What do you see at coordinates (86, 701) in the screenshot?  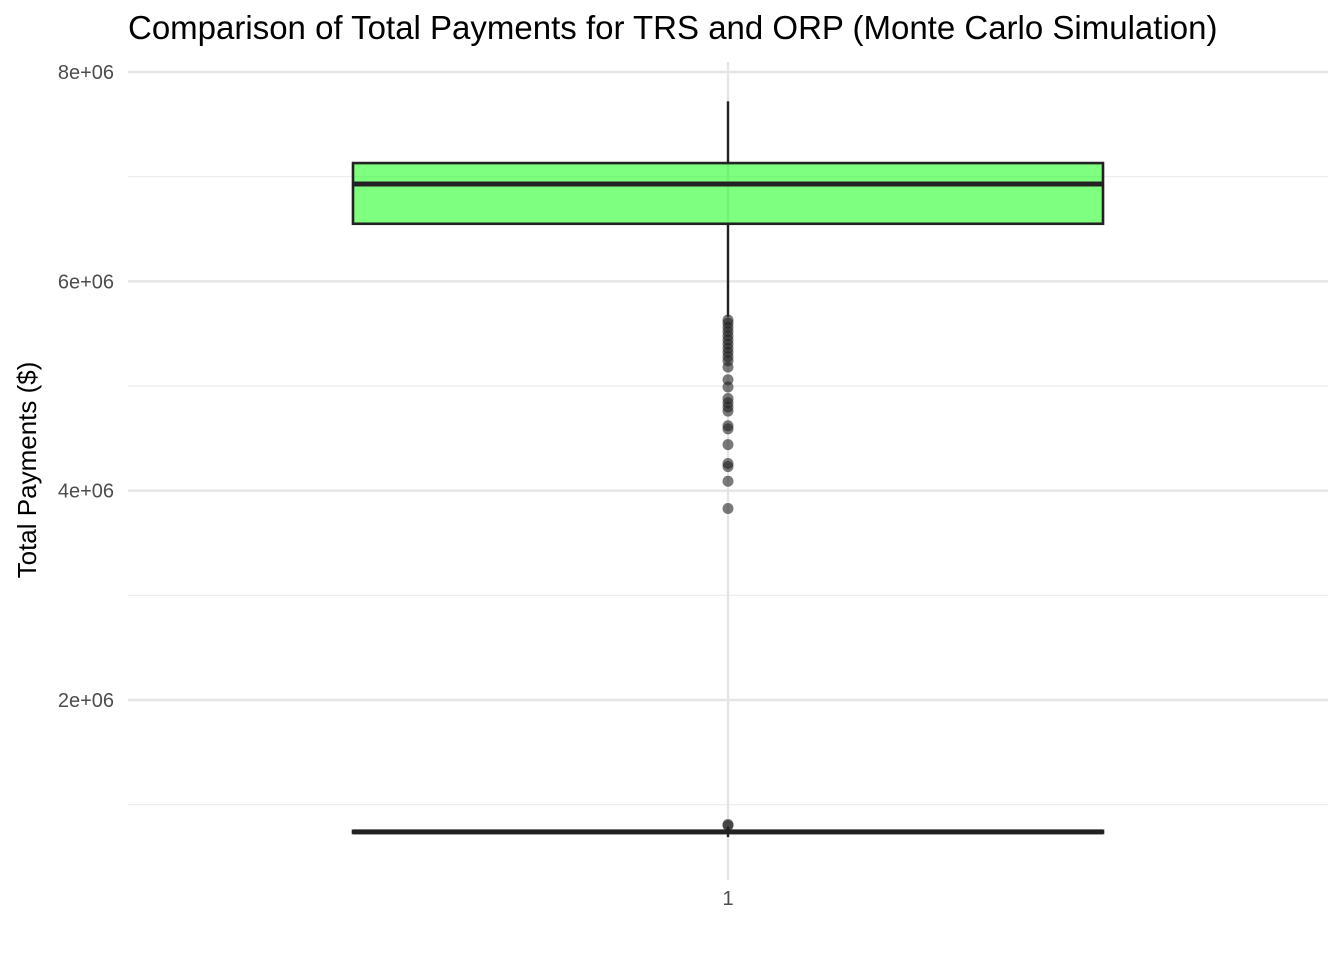 I see `y-tick-label: 2e+06` at bounding box center [86, 701].